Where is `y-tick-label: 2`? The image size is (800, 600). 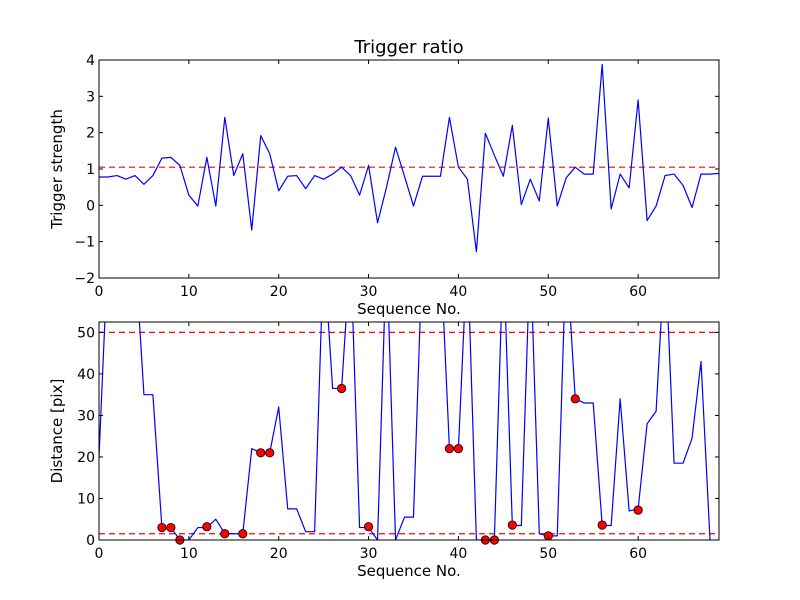
y-tick-label: 2 is located at coordinates (90, 134).